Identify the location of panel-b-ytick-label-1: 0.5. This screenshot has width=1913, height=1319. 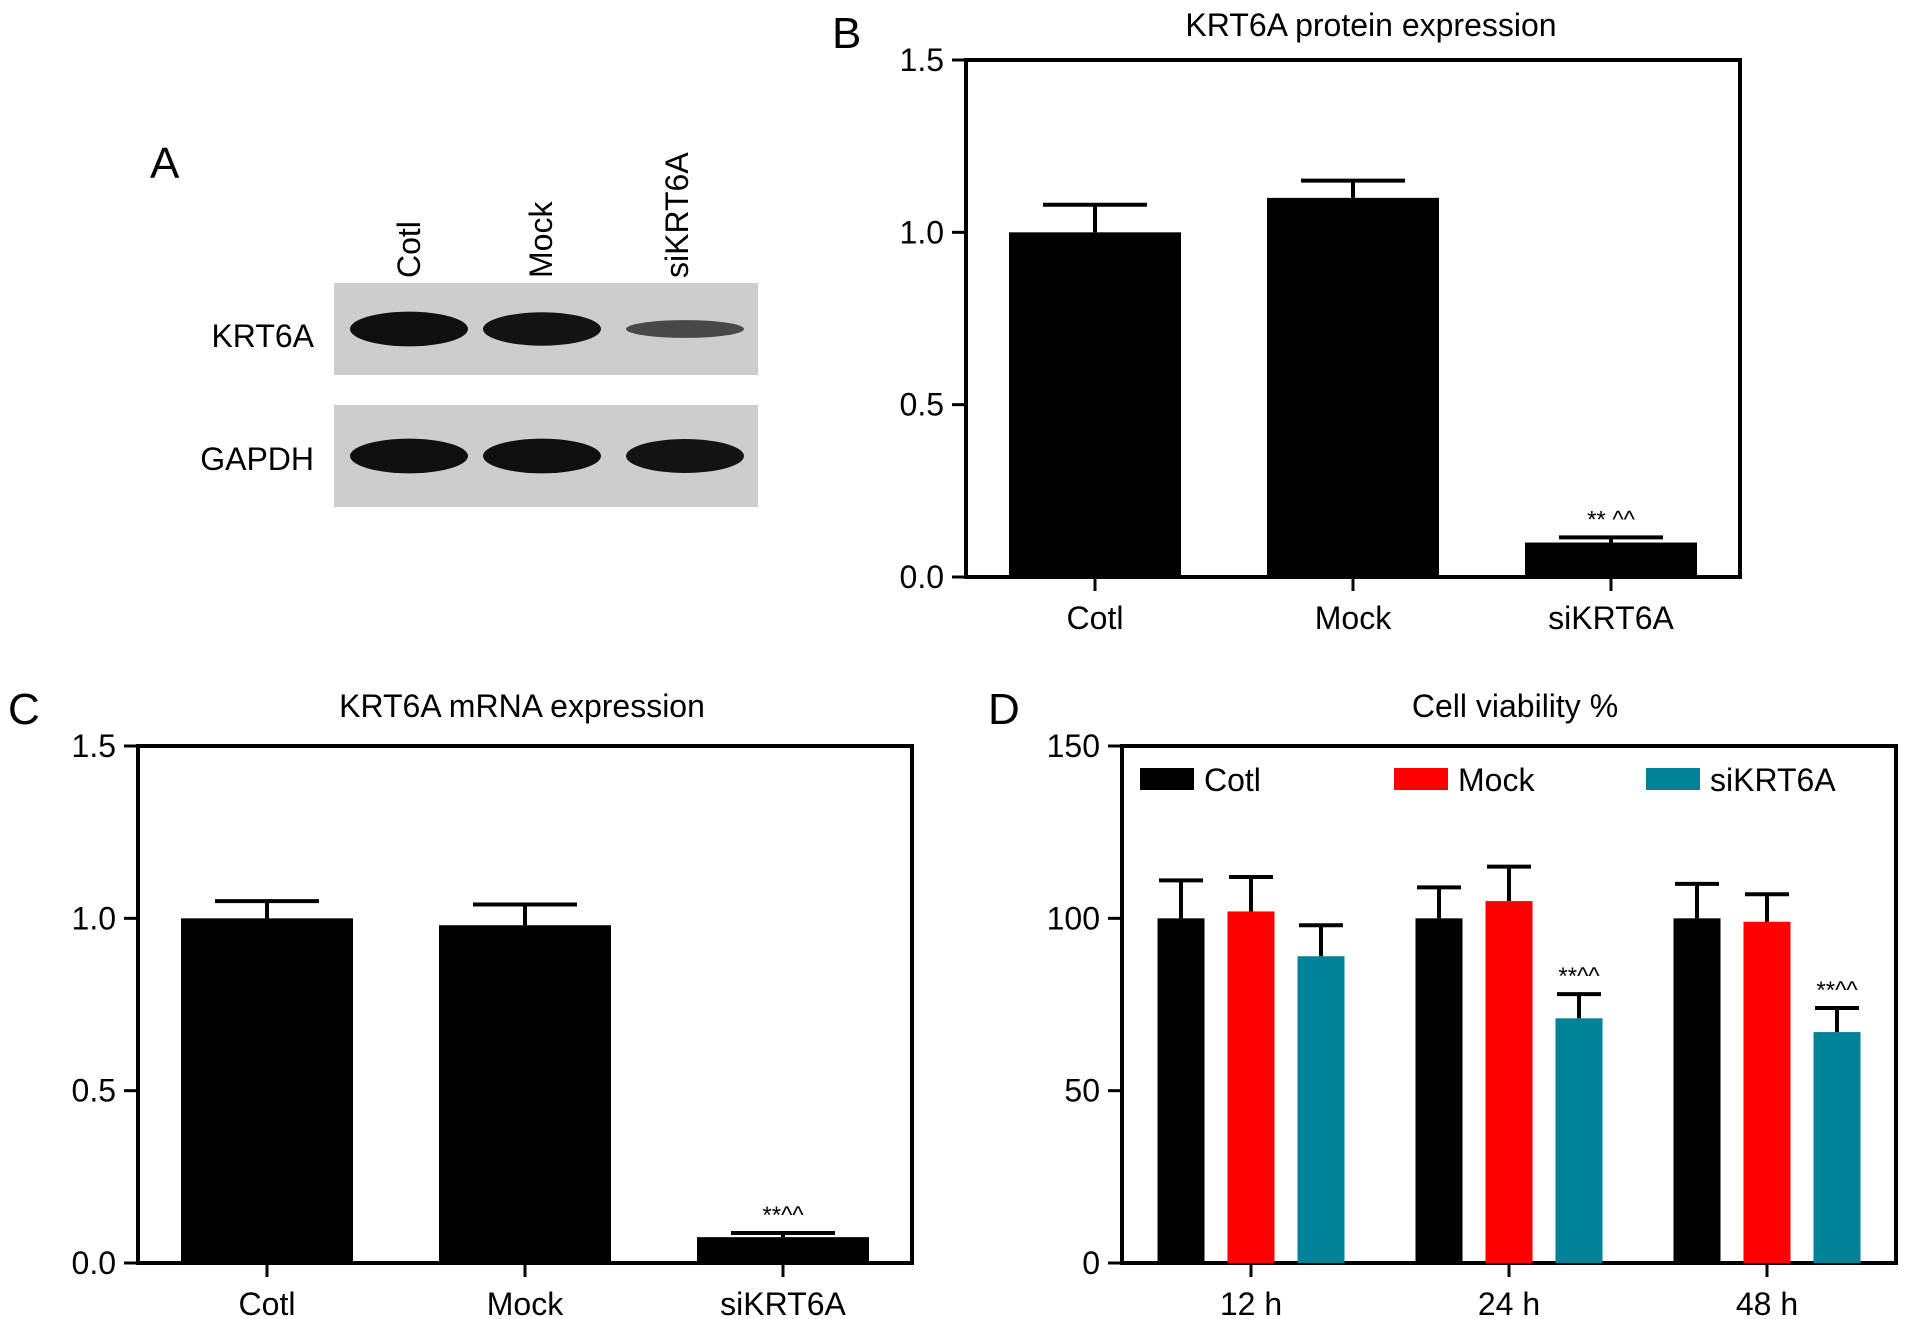
(922, 405).